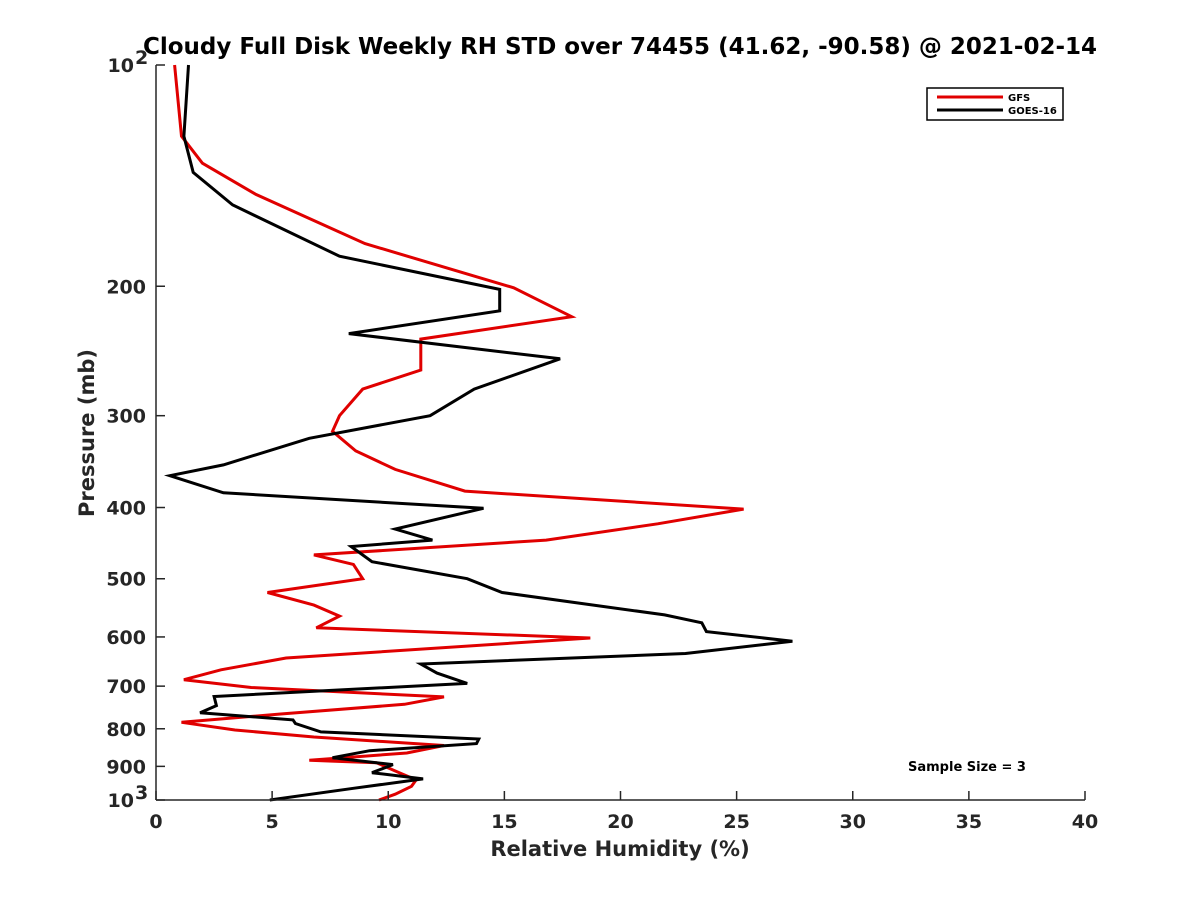  Describe the element at coordinates (388, 822) in the screenshot. I see `x-tick-label: 10` at that location.